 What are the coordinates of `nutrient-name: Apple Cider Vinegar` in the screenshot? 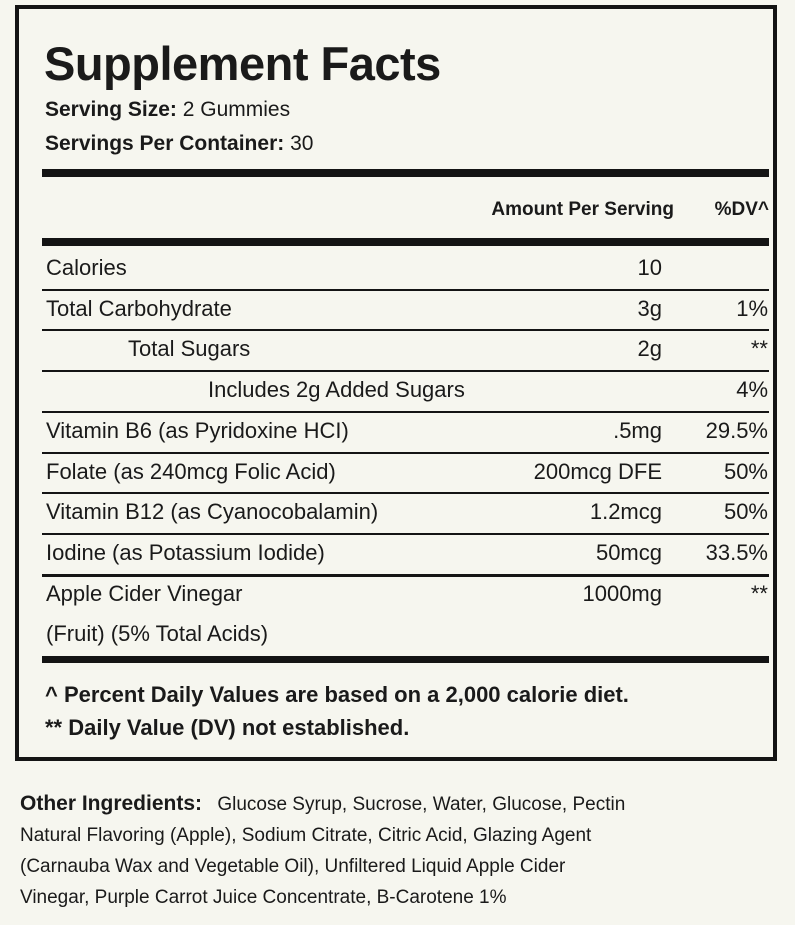 It's located at (144, 593).